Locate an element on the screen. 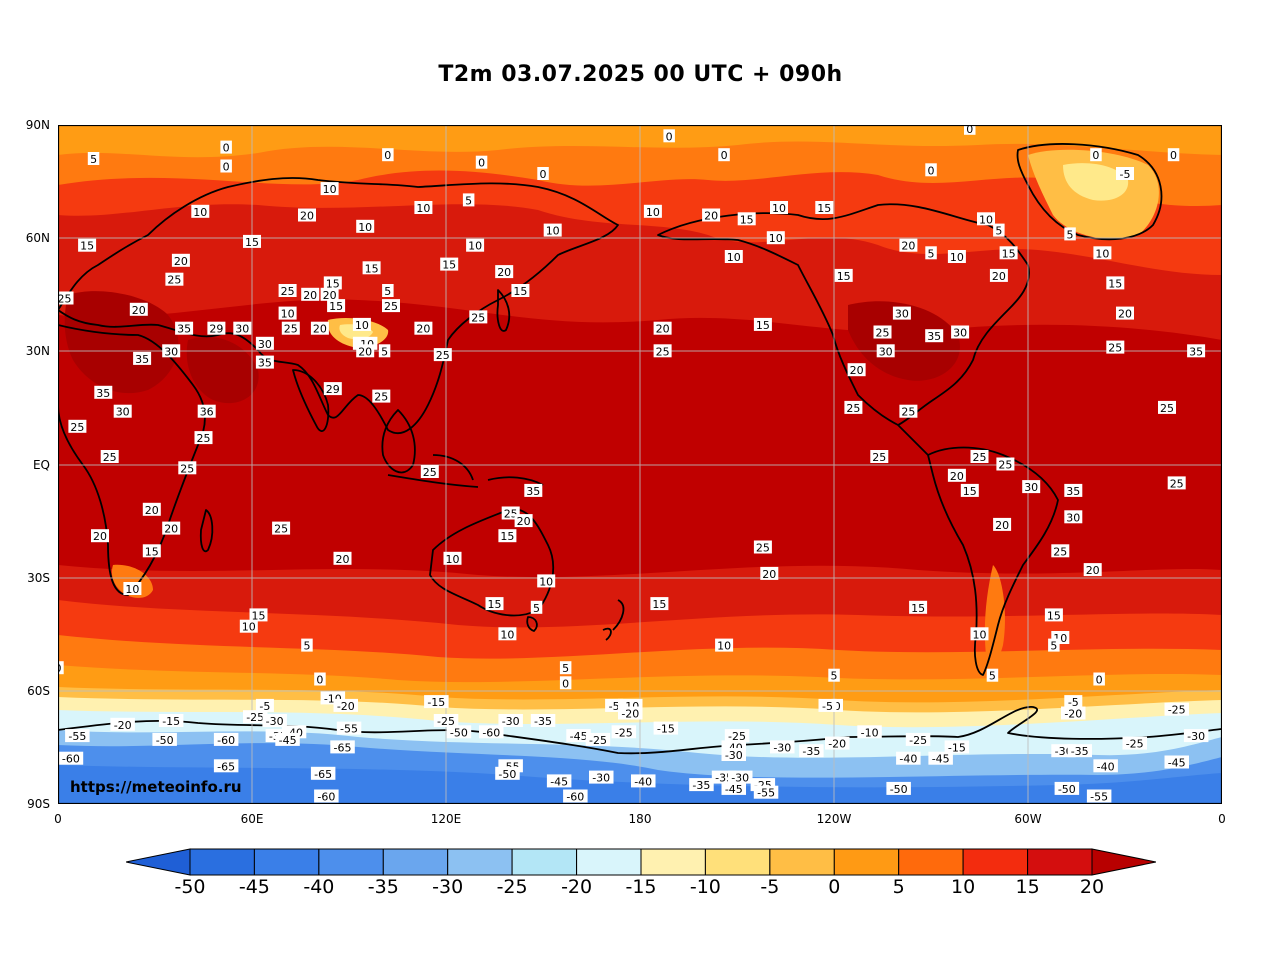  contour-label: -45 is located at coordinates (287, 739).